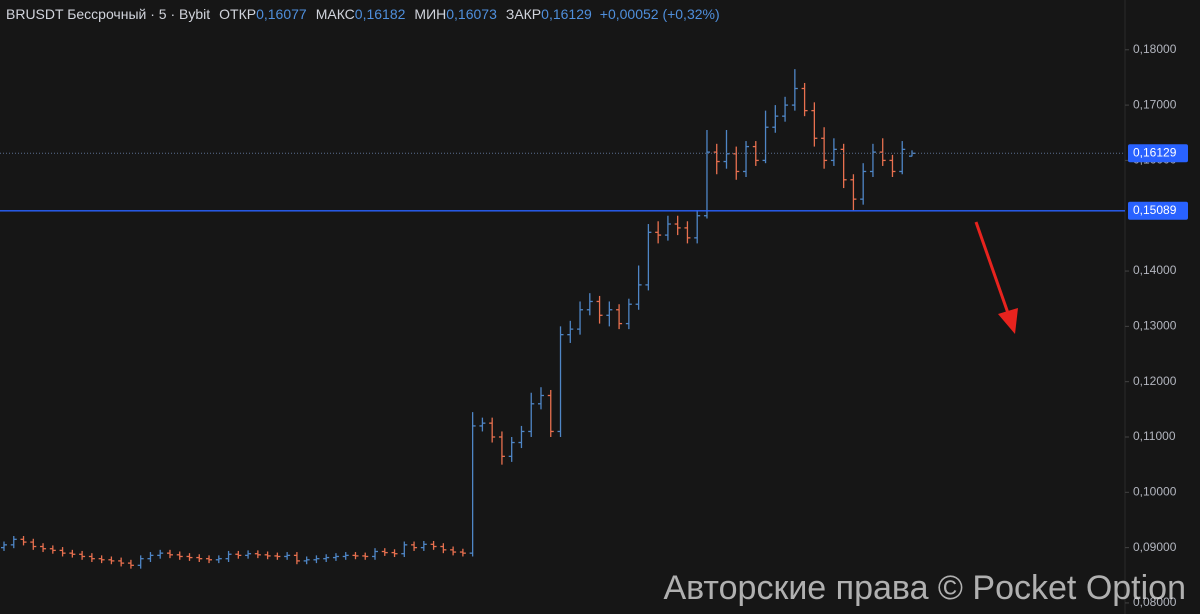  I want to click on y-tick-label: 0,11000, so click(1154, 436).